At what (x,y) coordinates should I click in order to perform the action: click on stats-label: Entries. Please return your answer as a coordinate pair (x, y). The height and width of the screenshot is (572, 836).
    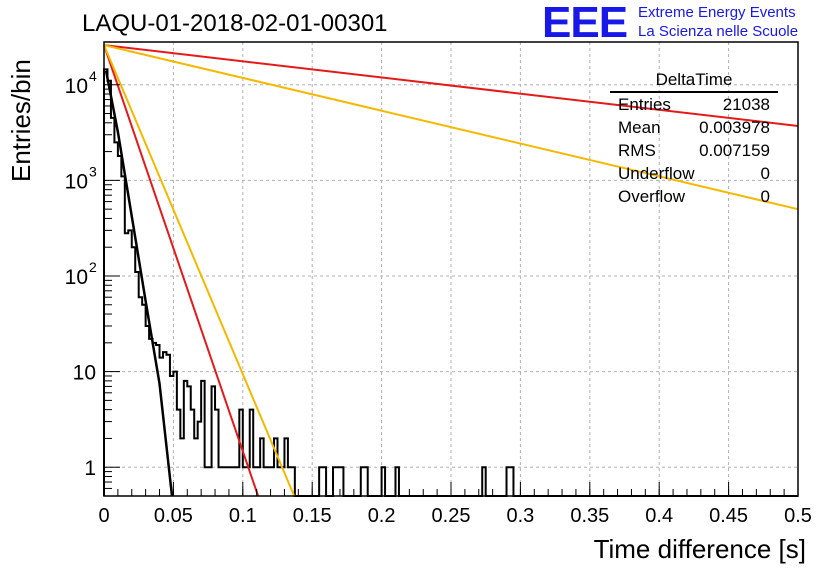
    Looking at the image, I should click on (644, 104).